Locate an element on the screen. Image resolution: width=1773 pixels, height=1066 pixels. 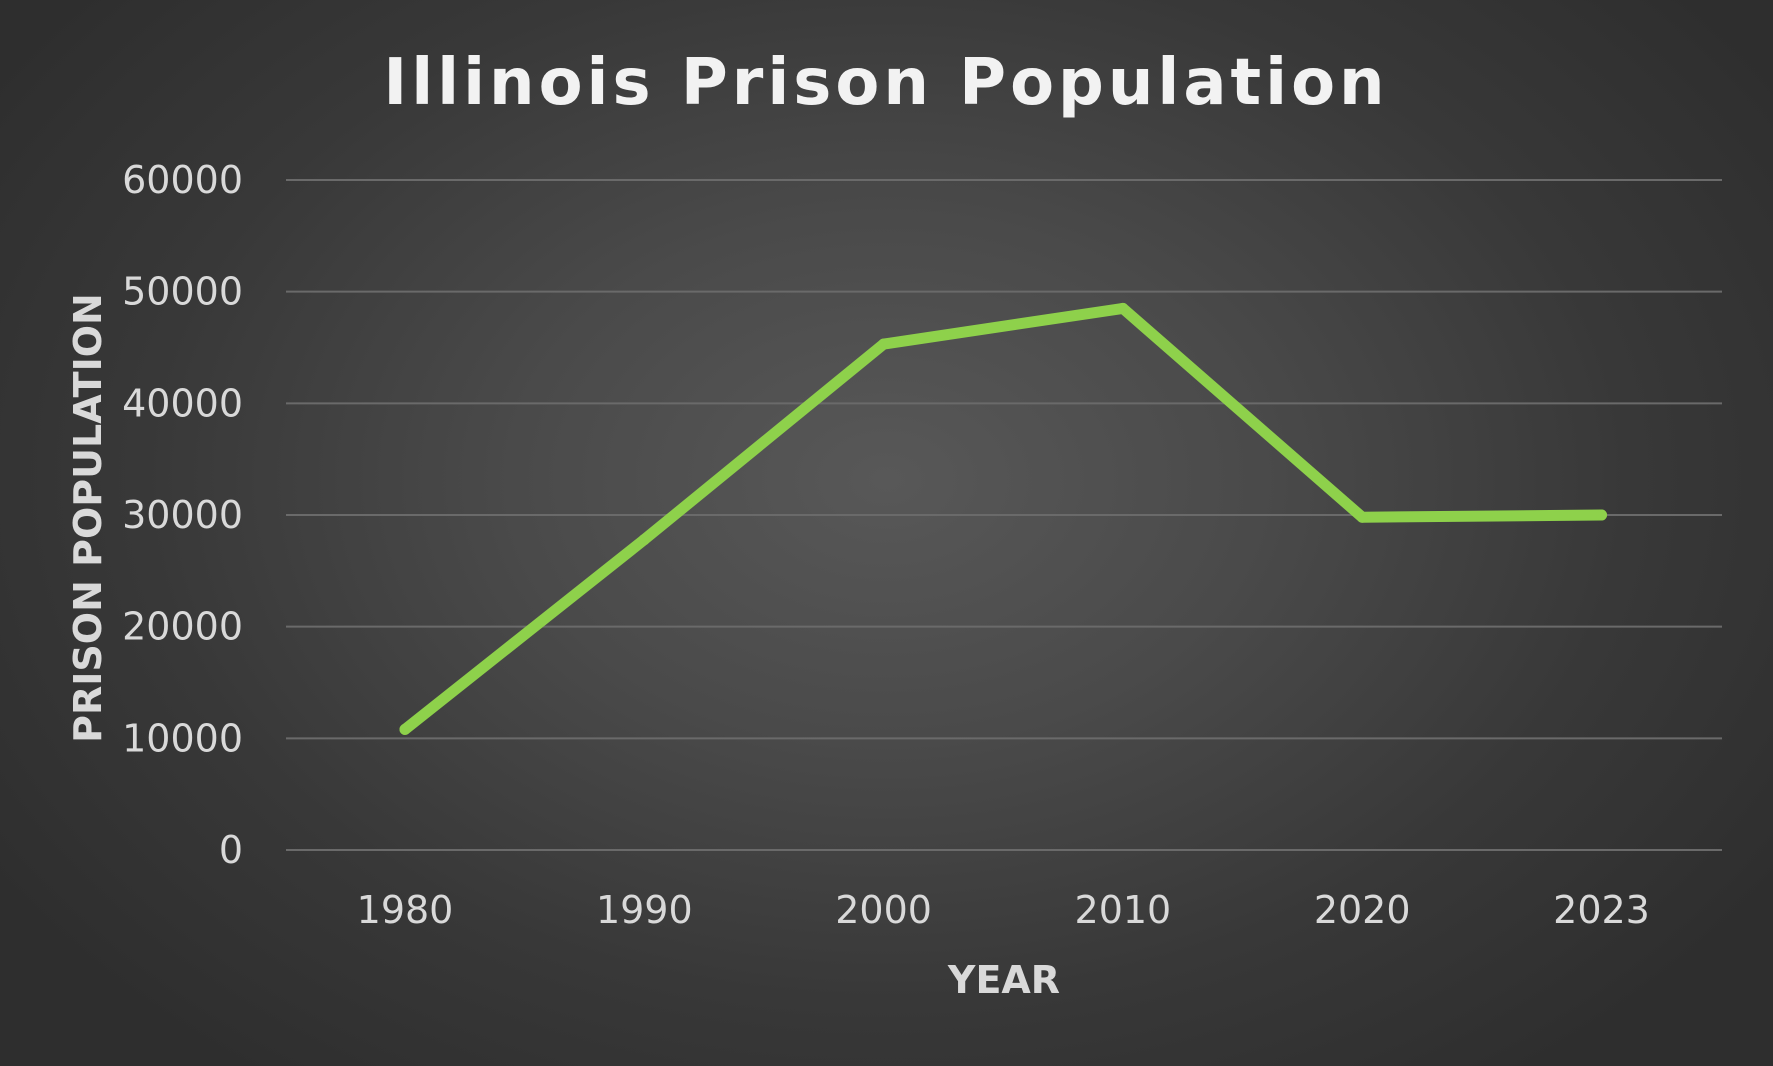
y-tick-label: 60000 is located at coordinates (182, 180).